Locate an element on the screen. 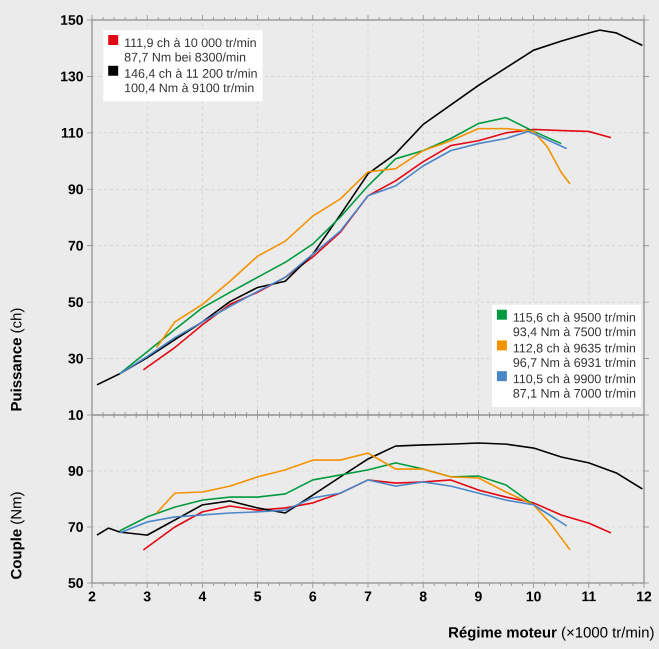 The width and height of the screenshot is (659, 649). legend-label: 111,9 ch à 10 000 tr/min is located at coordinates (190, 43).